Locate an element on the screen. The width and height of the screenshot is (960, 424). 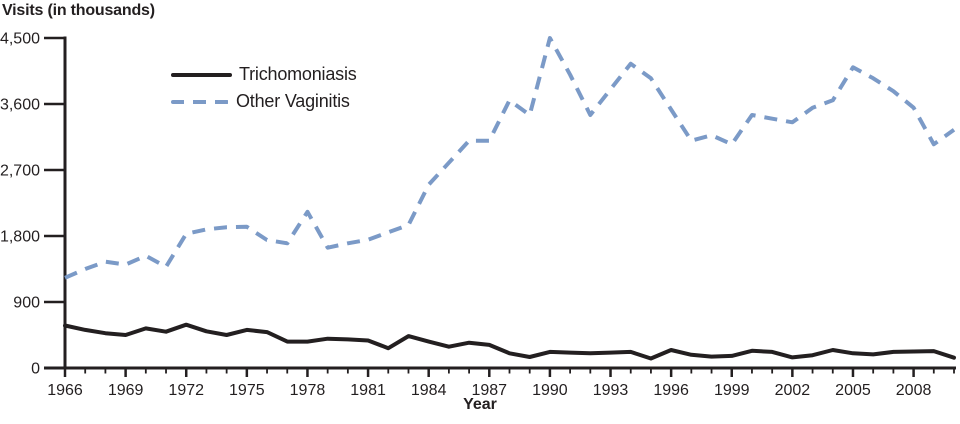
y-tick-label: 2,700 is located at coordinates (20, 171).